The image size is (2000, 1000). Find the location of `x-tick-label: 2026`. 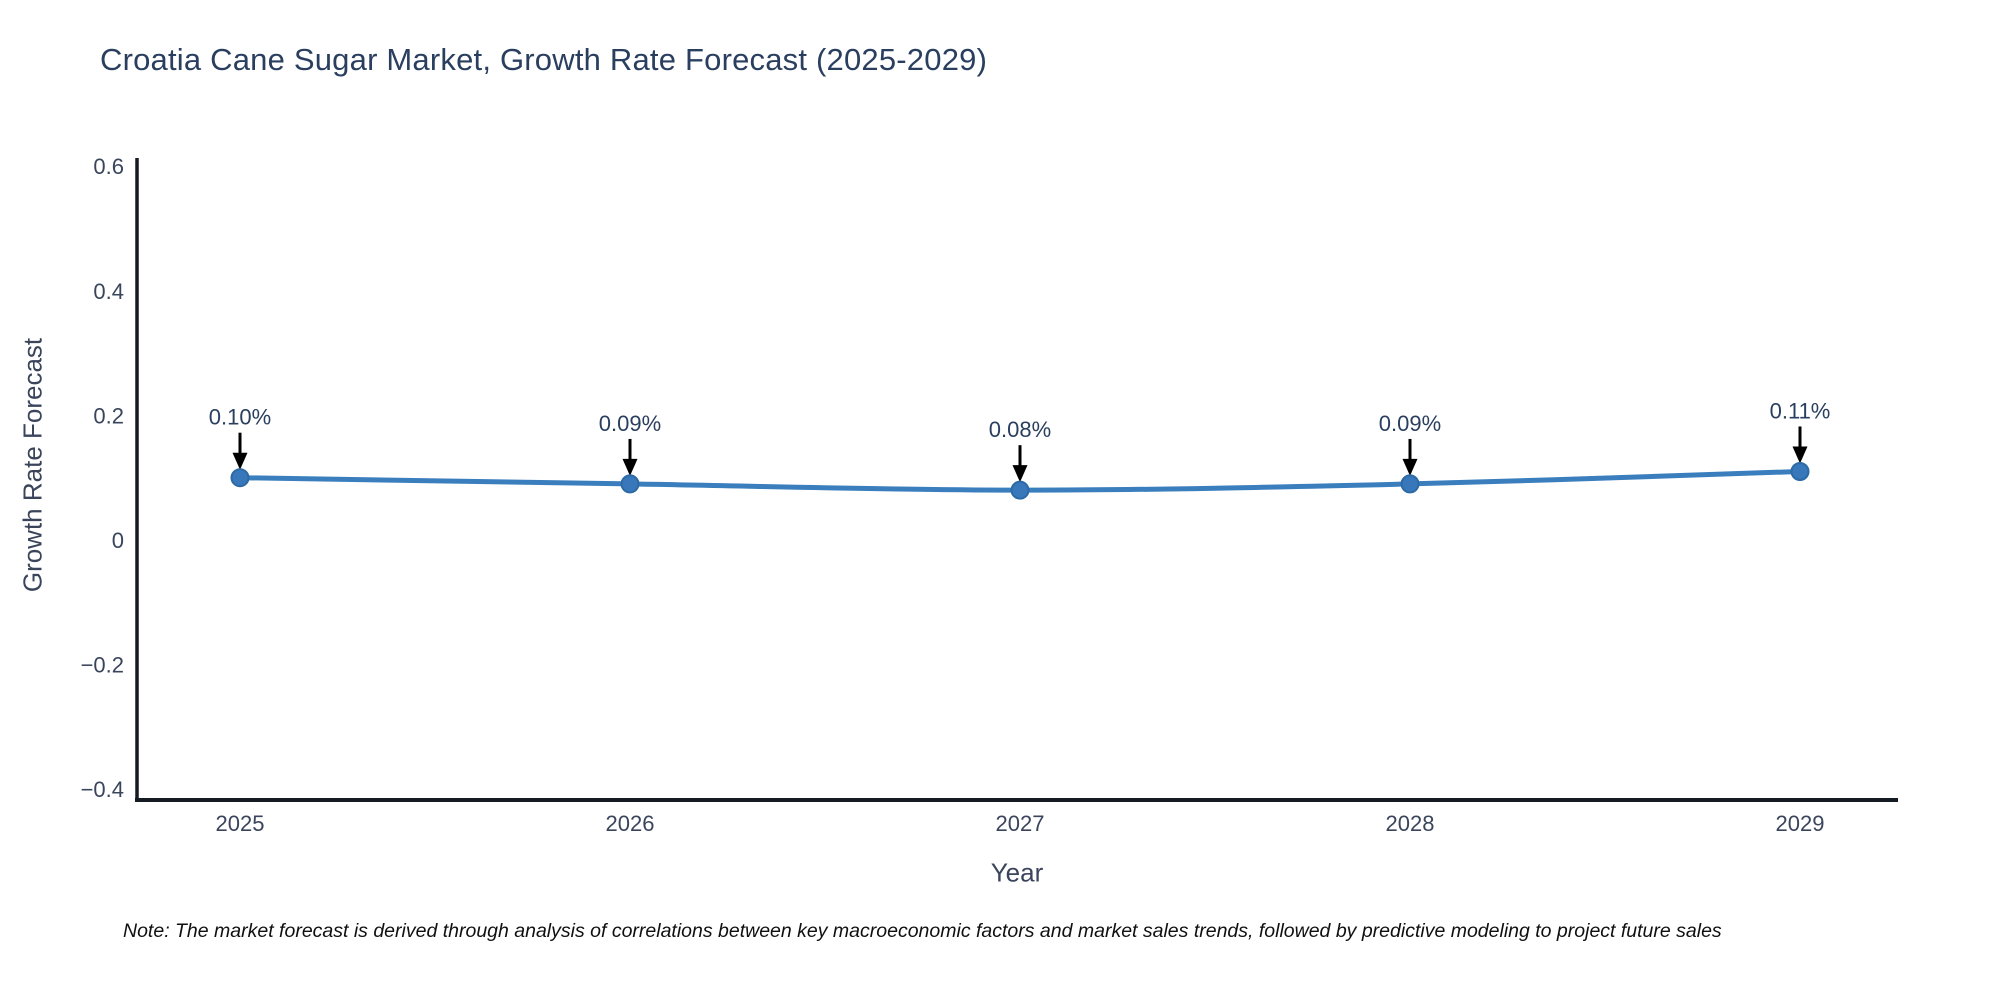

x-tick-label: 2026 is located at coordinates (630, 823).